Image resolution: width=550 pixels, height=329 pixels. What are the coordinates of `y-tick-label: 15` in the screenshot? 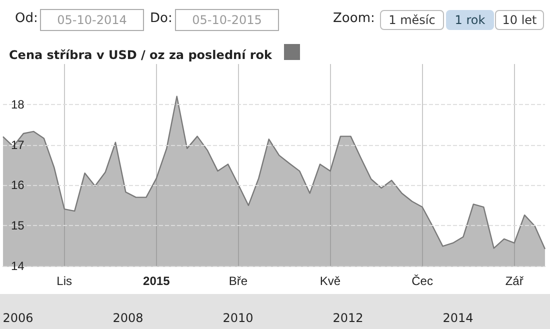 It's located at (18, 225).